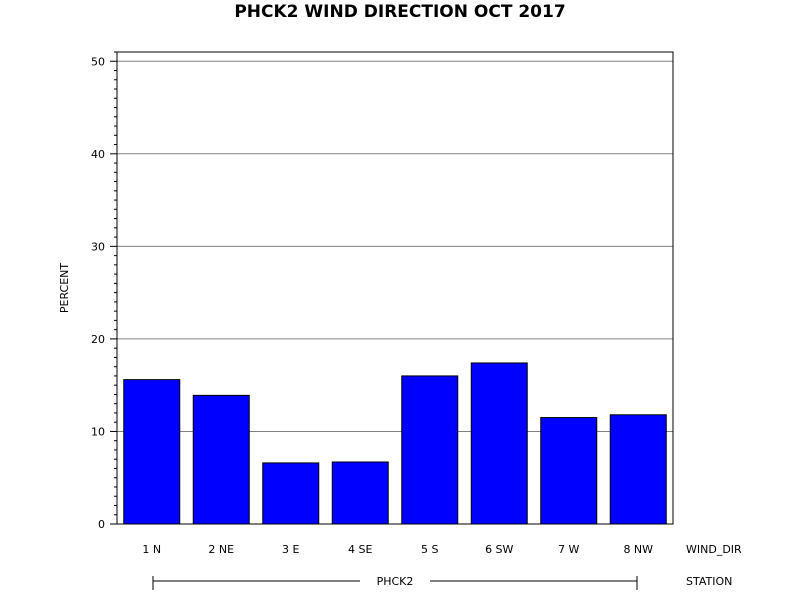  I want to click on x-tick-label: 4 SE, so click(360, 549).